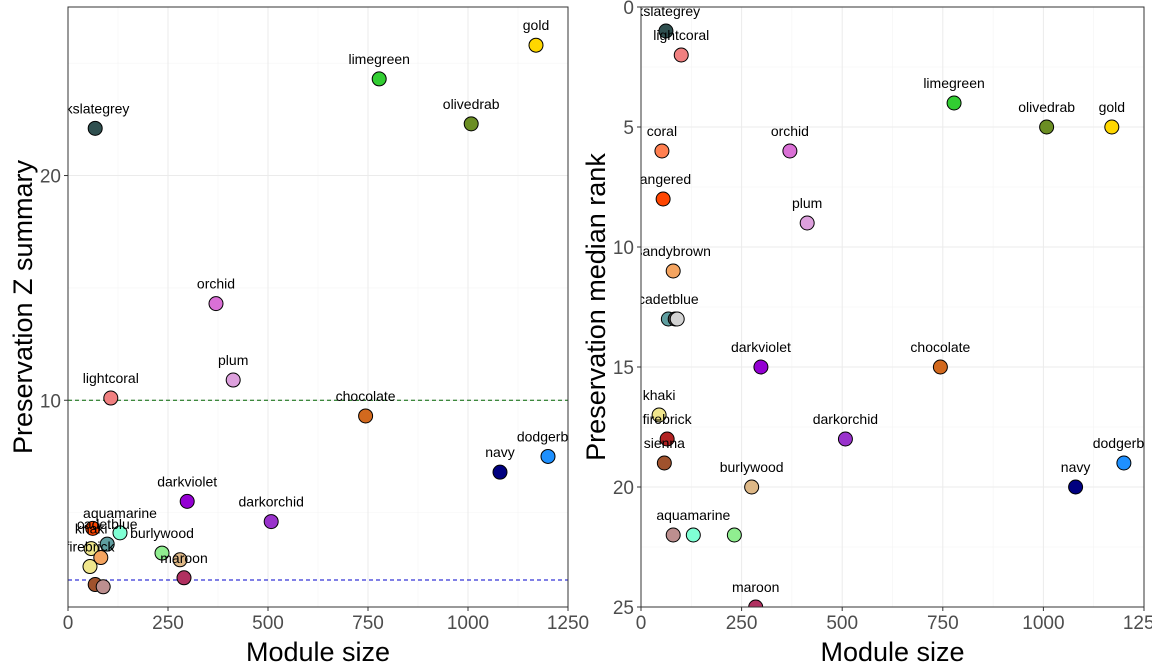 This screenshot has width=1152, height=672. I want to click on data-point-burlywood, so click(752, 487).